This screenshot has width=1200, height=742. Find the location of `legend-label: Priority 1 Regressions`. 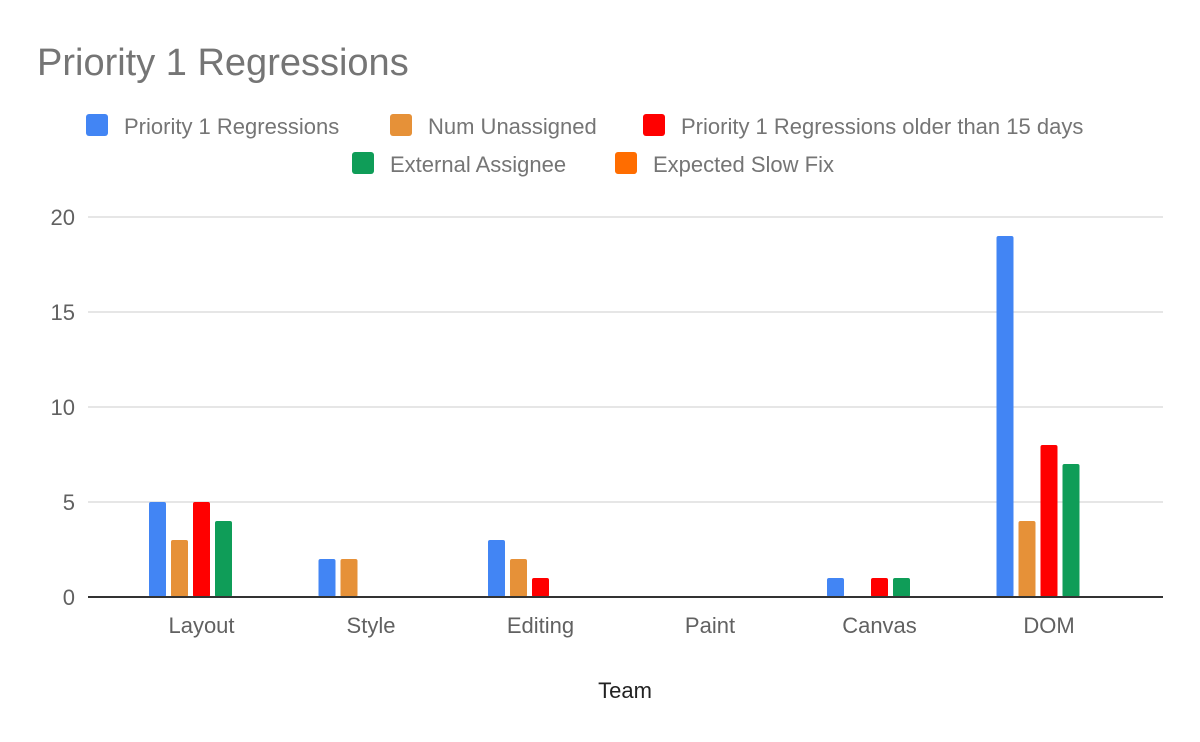

legend-label: Priority 1 Regressions is located at coordinates (231, 126).